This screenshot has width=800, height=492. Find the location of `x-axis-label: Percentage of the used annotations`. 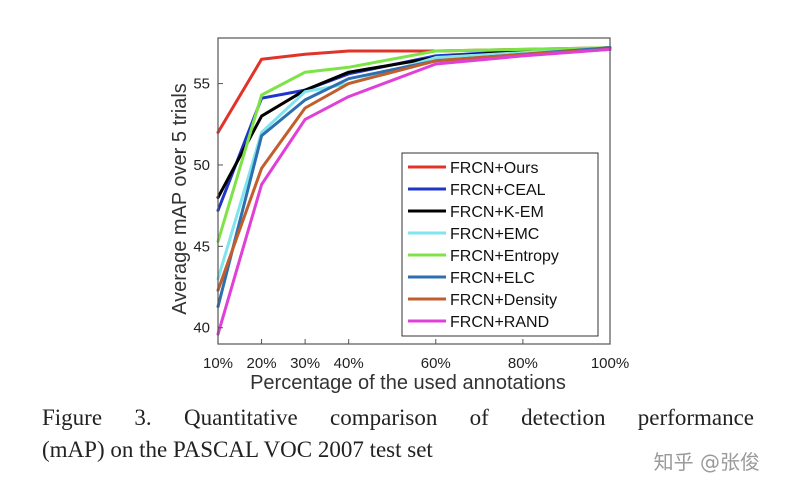

x-axis-label: Percentage of the used annotations is located at coordinates (408, 383).